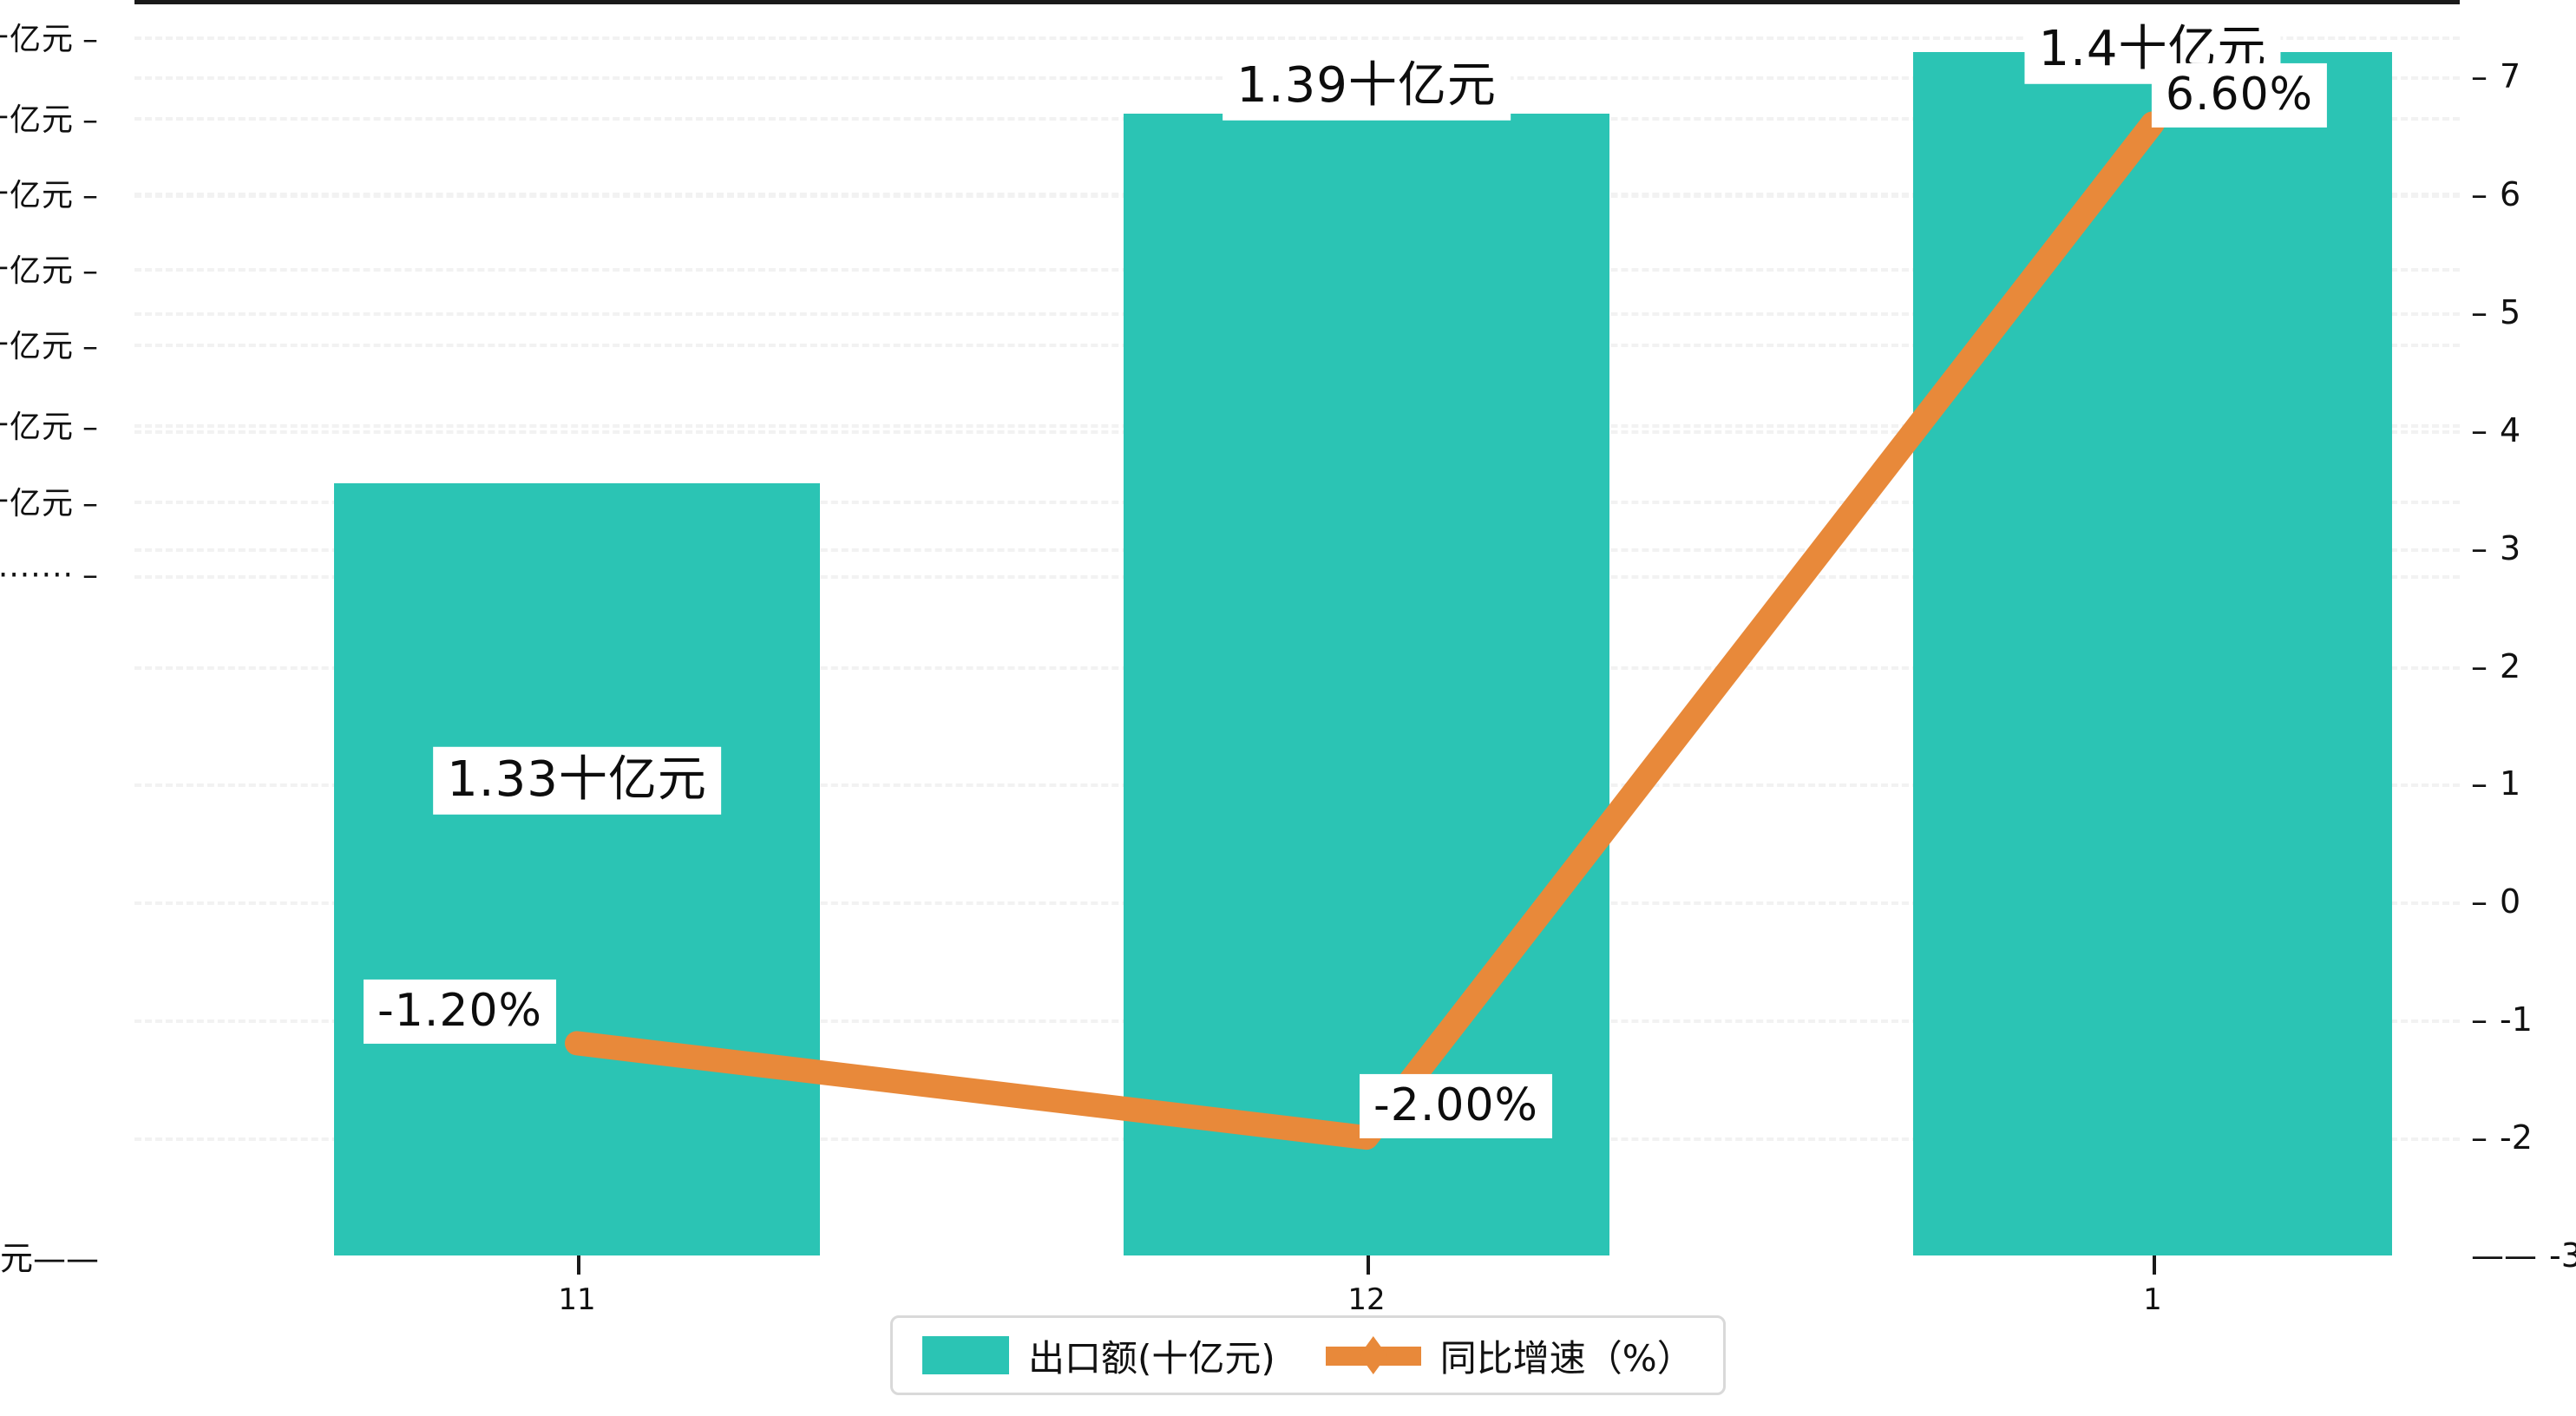 This screenshot has height=1416, width=2576. I want to click on x-axis-tick-label: 12, so click(1366, 1300).